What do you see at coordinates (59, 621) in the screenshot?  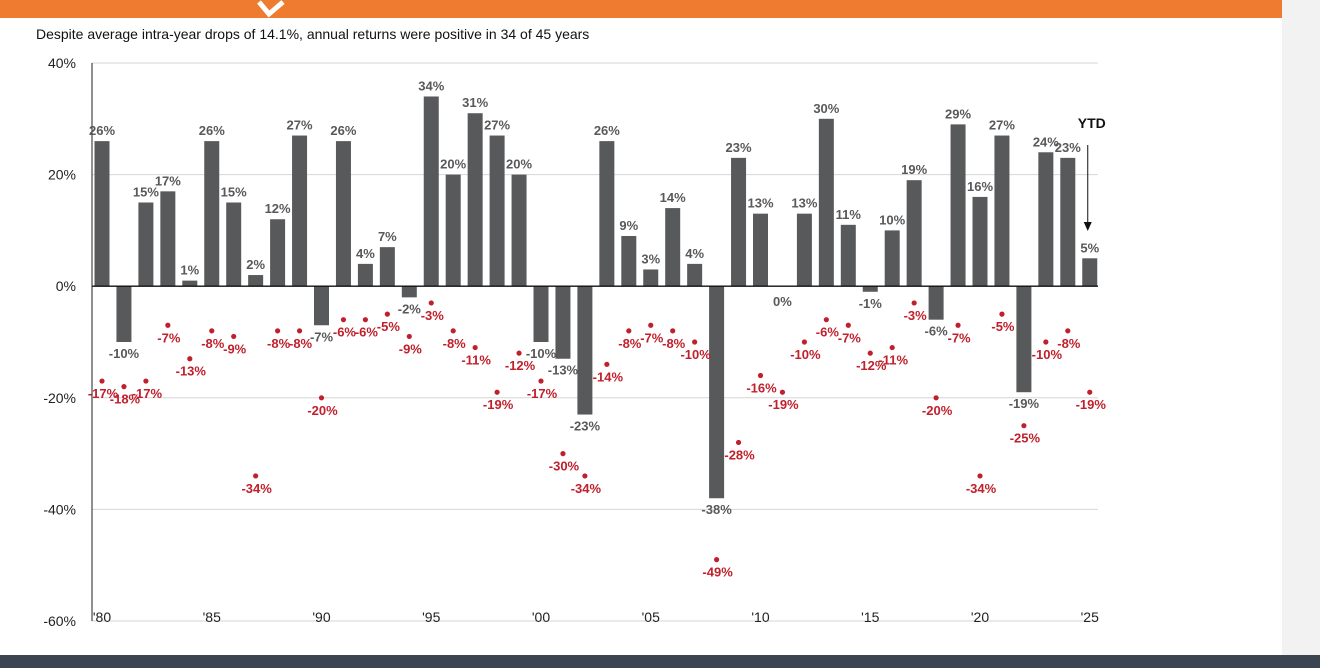 I see `y-tick-label: -60%` at bounding box center [59, 621].